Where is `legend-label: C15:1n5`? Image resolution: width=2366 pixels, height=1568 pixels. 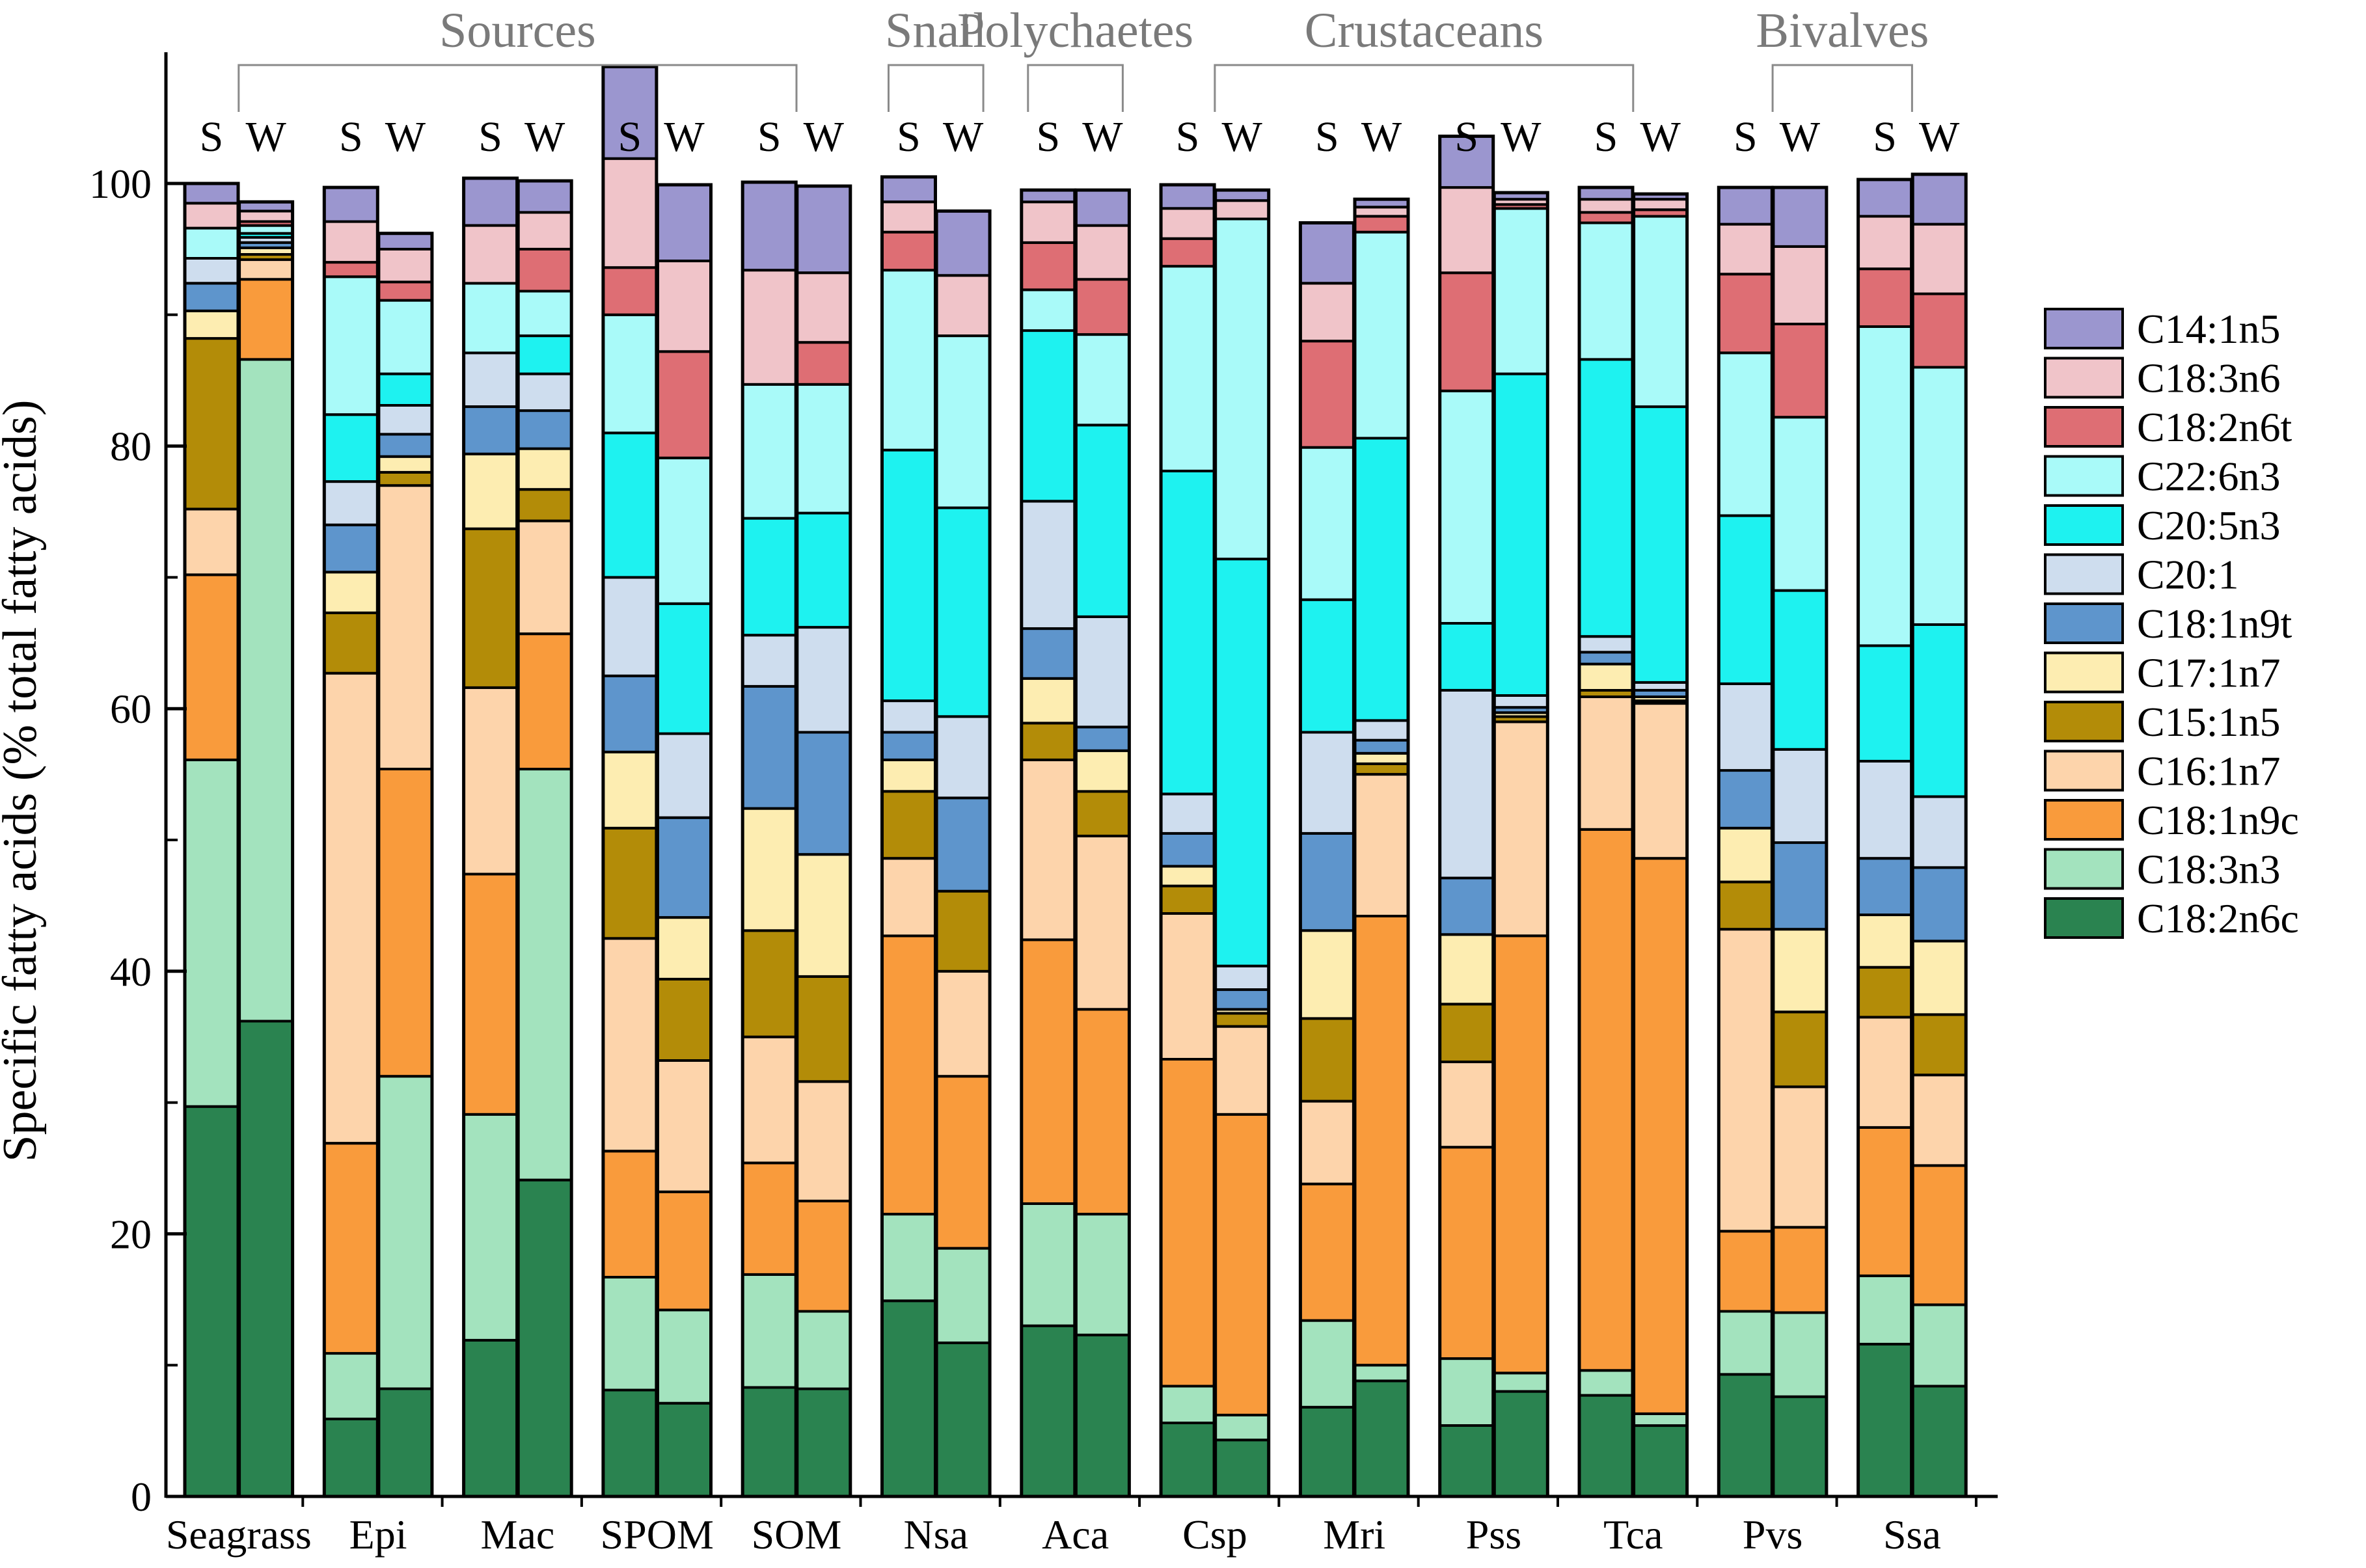 legend-label: C15:1n5 is located at coordinates (2208, 722).